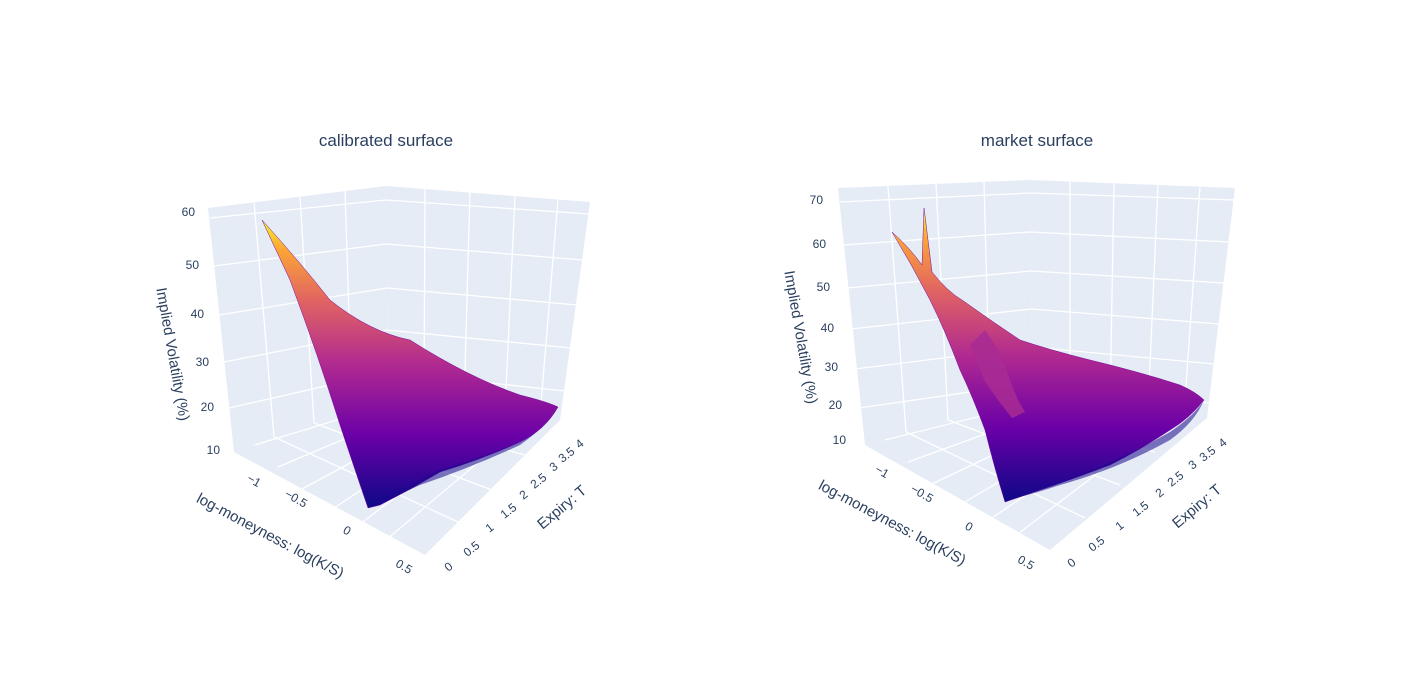 Image resolution: width=1424 pixels, height=682 pixels. What do you see at coordinates (463, 457) in the screenshot?
I see `iv-surface-shadow` at bounding box center [463, 457].